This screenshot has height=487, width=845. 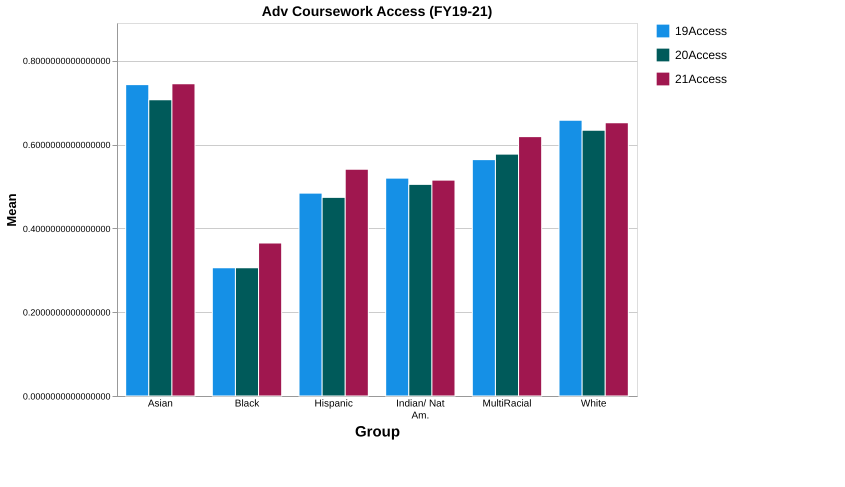 What do you see at coordinates (66, 397) in the screenshot?
I see `y-tick-label: 0.0000000000000000` at bounding box center [66, 397].